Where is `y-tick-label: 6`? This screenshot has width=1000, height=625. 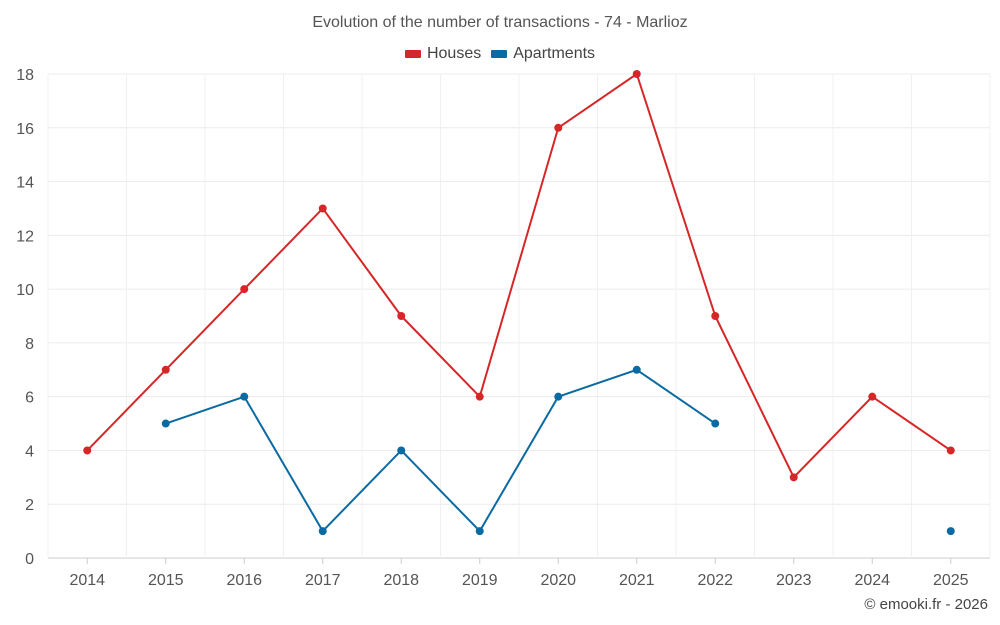
y-tick-label: 6 is located at coordinates (29, 398).